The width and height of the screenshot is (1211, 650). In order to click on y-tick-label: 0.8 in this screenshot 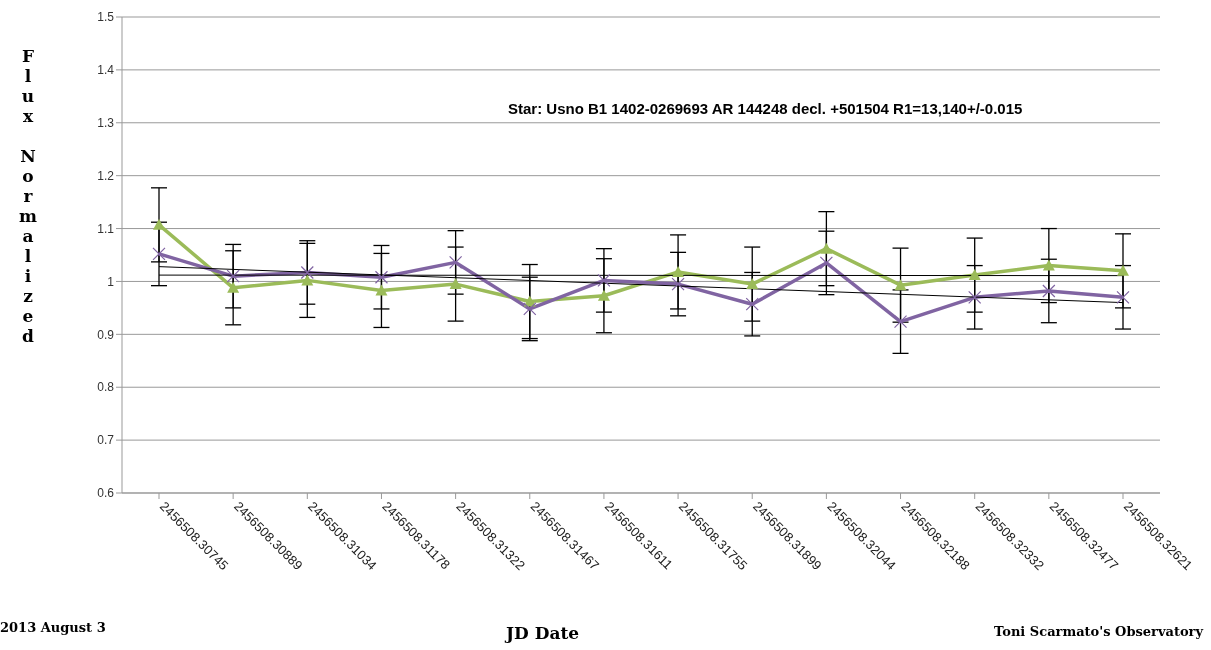, I will do `click(106, 387)`.